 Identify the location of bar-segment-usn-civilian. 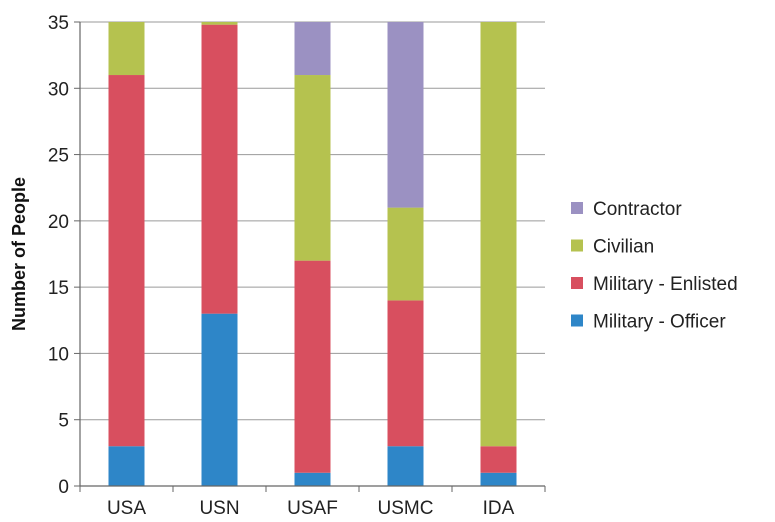
(219, 23).